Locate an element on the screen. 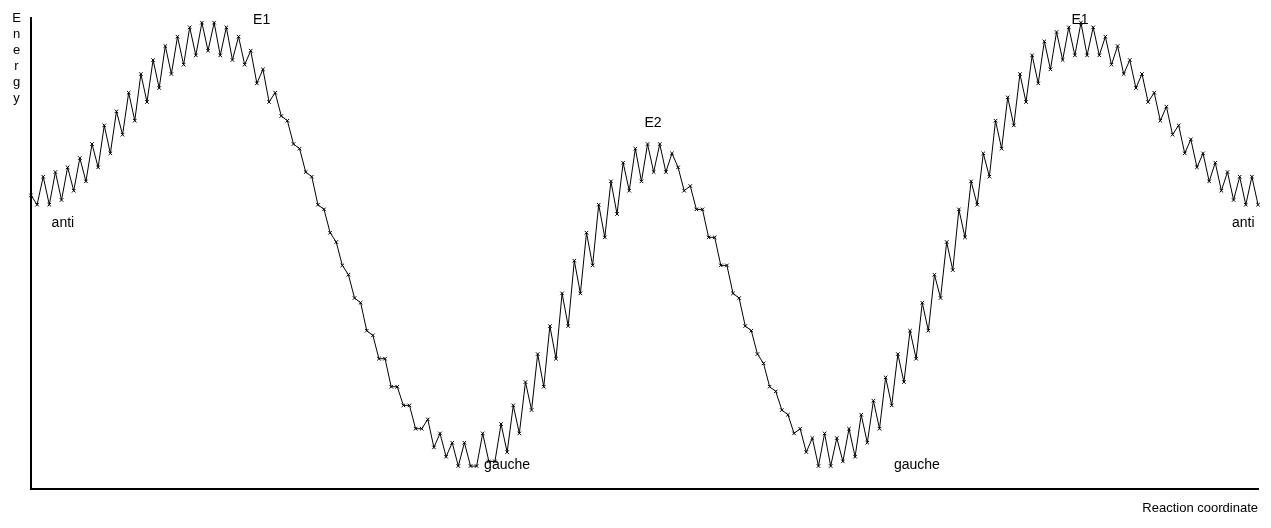 The image size is (1271, 528). x-axis-title: Reaction coordinate is located at coordinates (1200, 507).